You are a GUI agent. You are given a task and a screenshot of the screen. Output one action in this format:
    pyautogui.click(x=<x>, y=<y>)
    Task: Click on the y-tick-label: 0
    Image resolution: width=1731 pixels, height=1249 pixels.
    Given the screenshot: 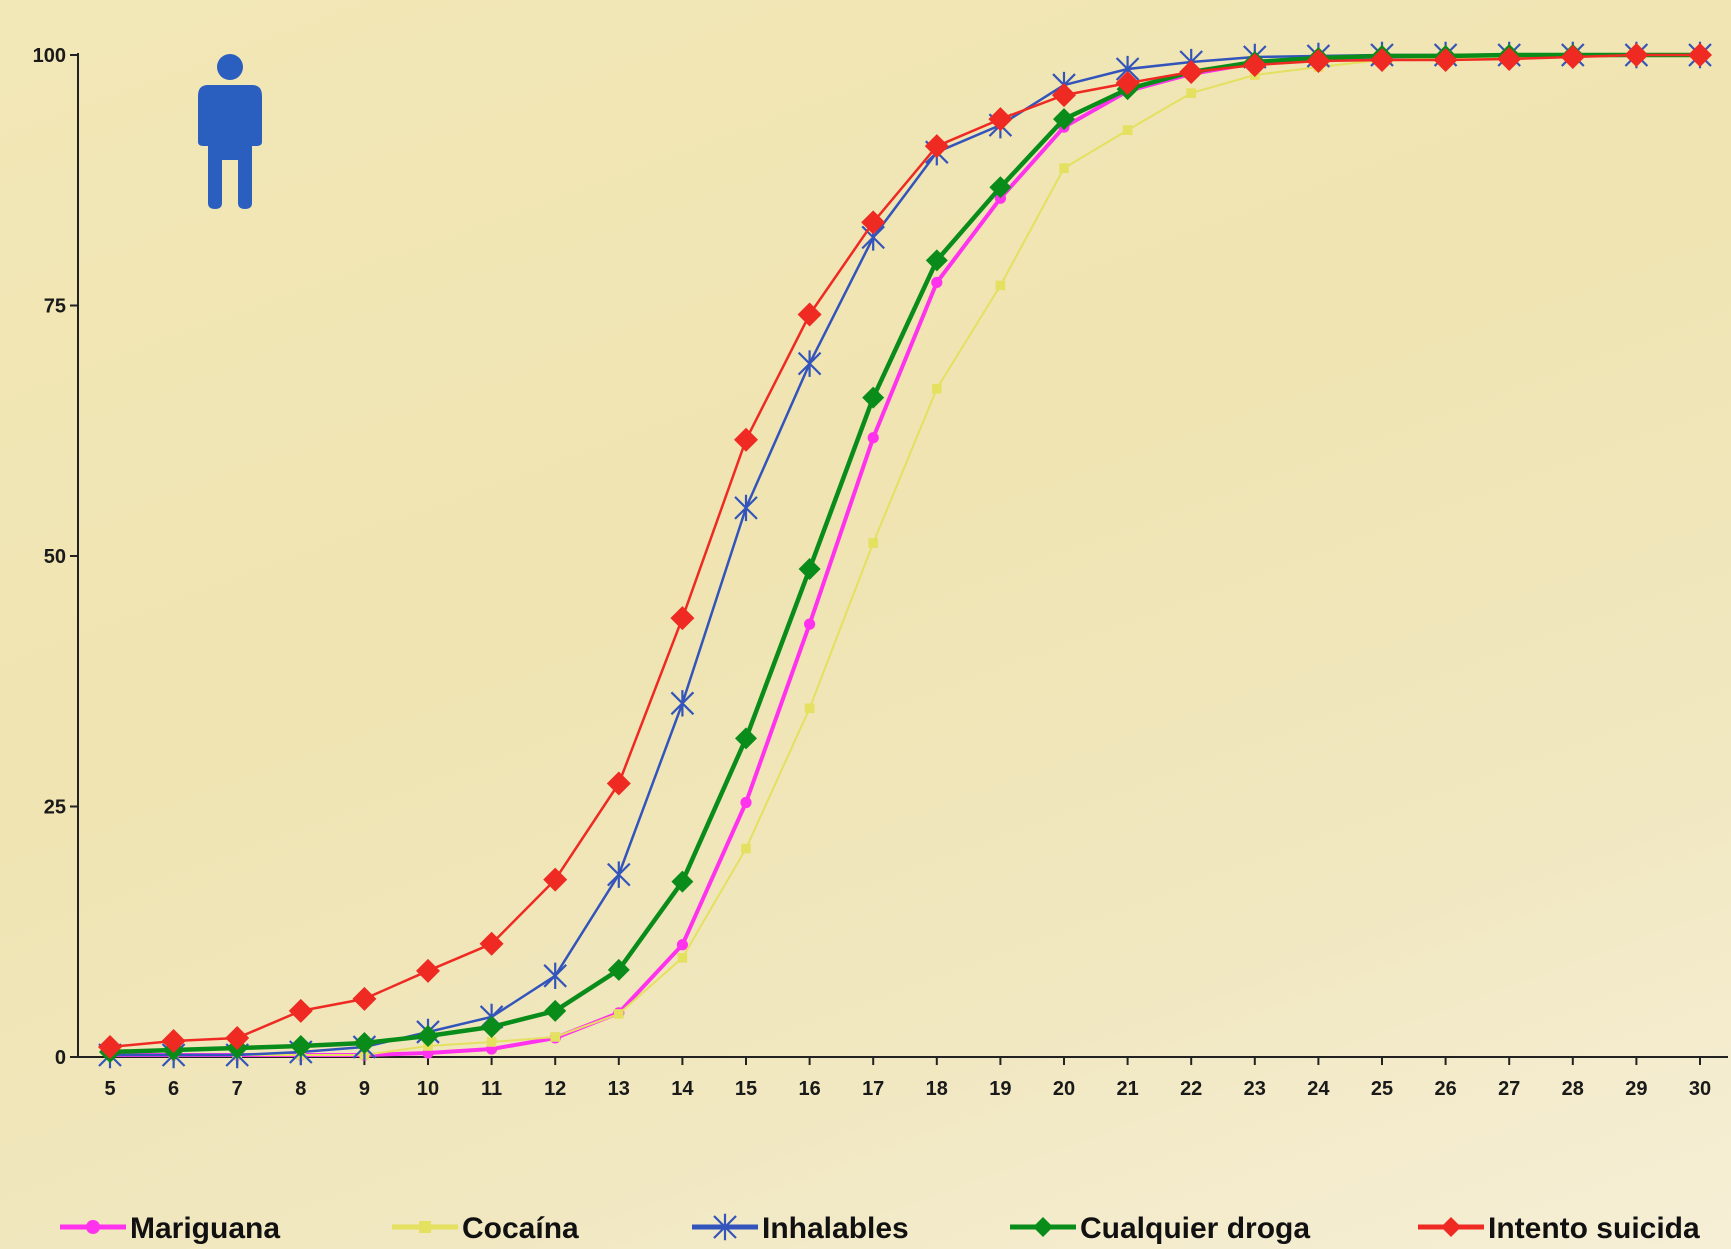 What is the action you would take?
    pyautogui.click(x=60, y=1058)
    